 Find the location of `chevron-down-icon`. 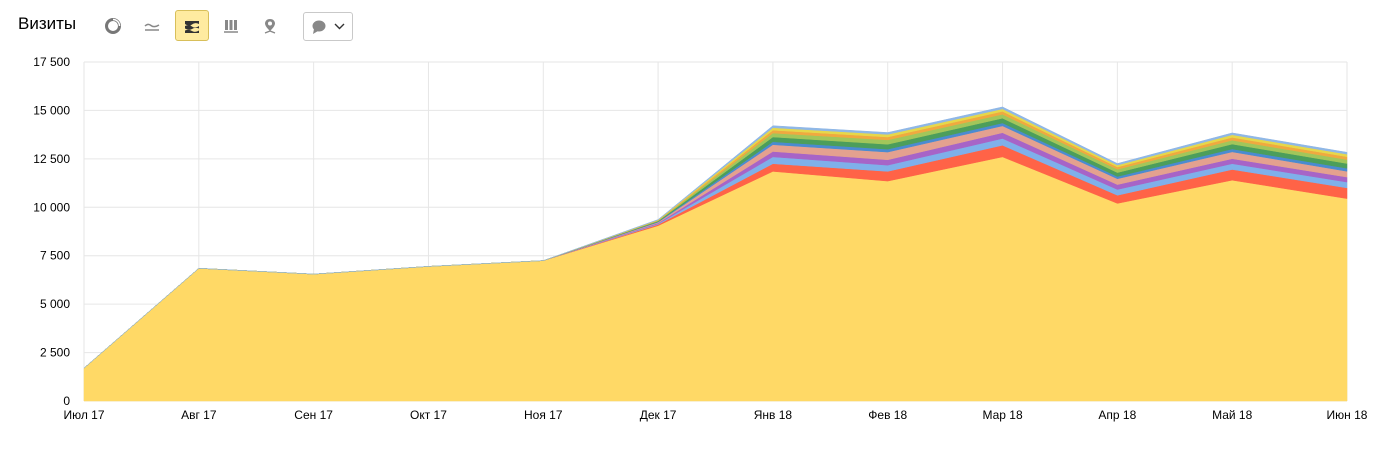

chevron-down-icon is located at coordinates (339, 26).